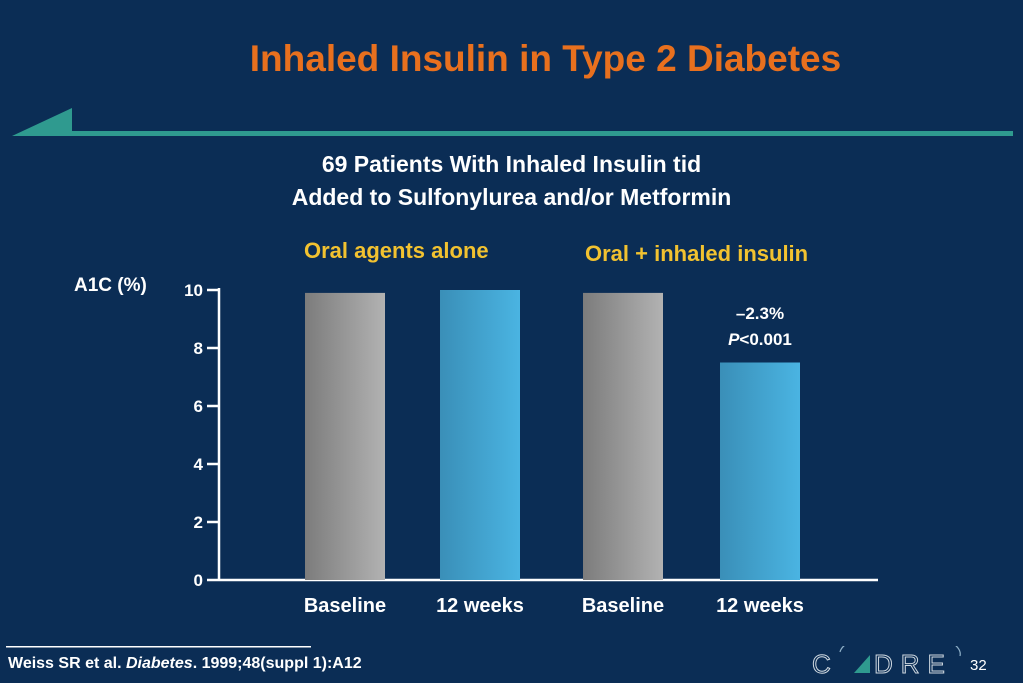 The image size is (1023, 683). I want to click on subtitle-line-1: 69 Patients With Inhaled Insulin tid, so click(511, 164).